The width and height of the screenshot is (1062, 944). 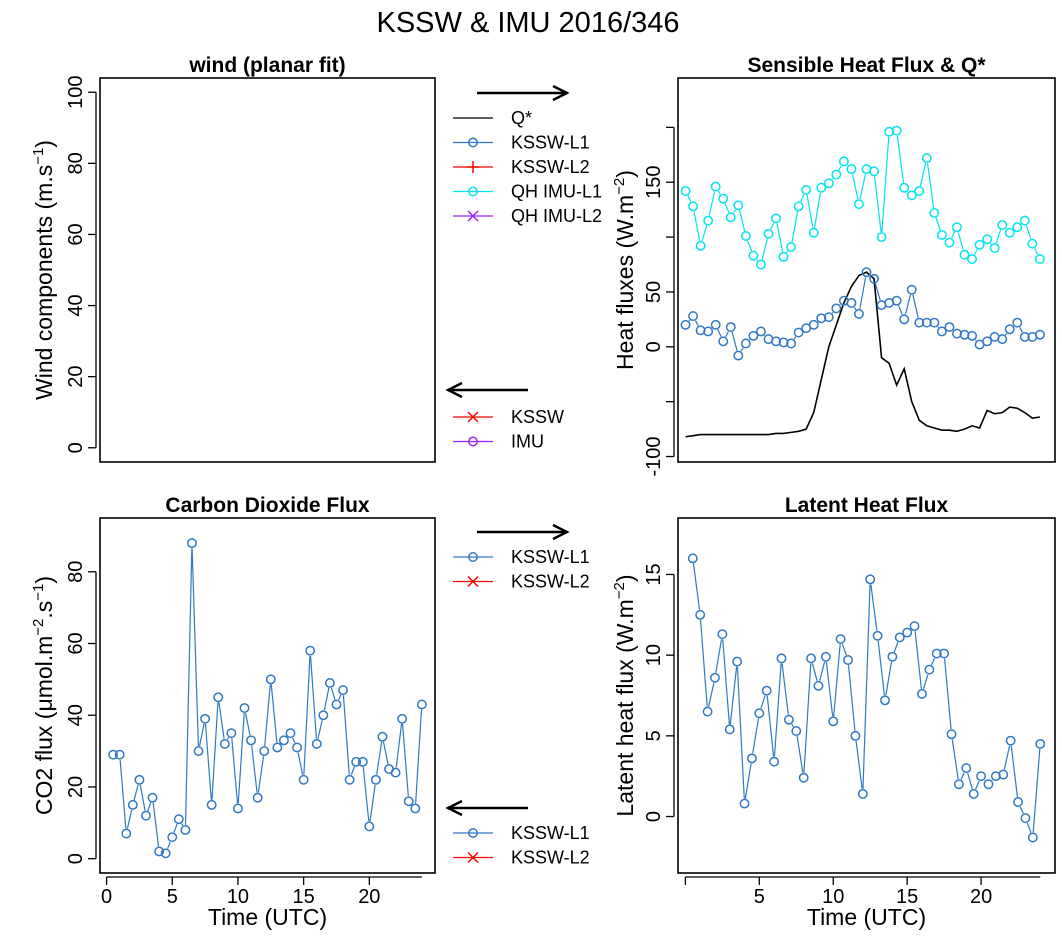 I want to click on wind-ytick-label-0: 0, so click(x=76, y=447).